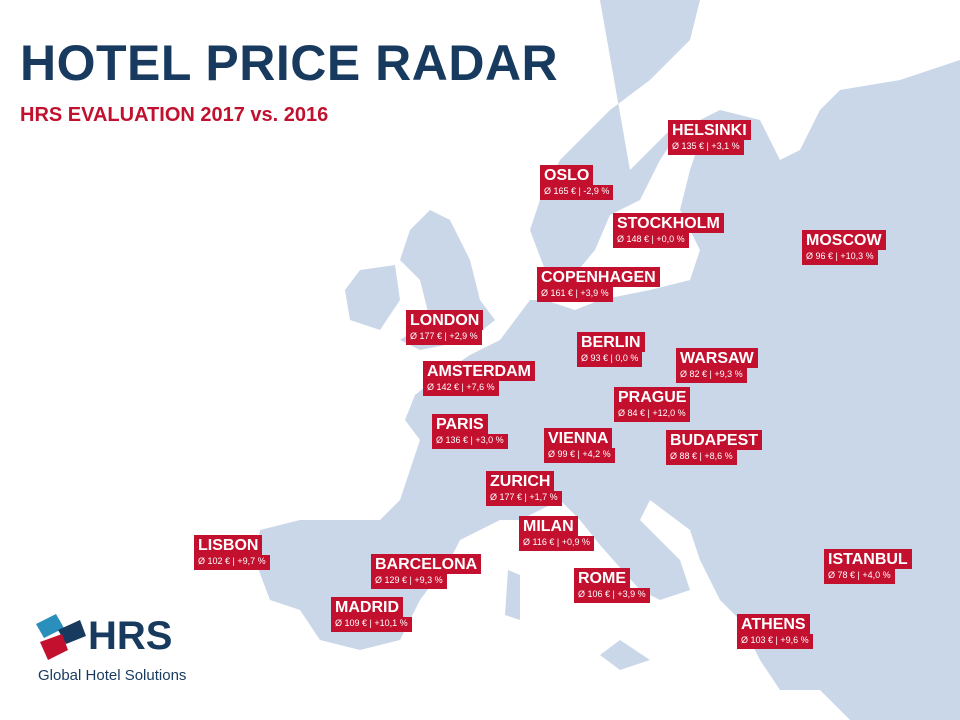  What do you see at coordinates (130, 636) in the screenshot?
I see `logo-brand: HRS` at bounding box center [130, 636].